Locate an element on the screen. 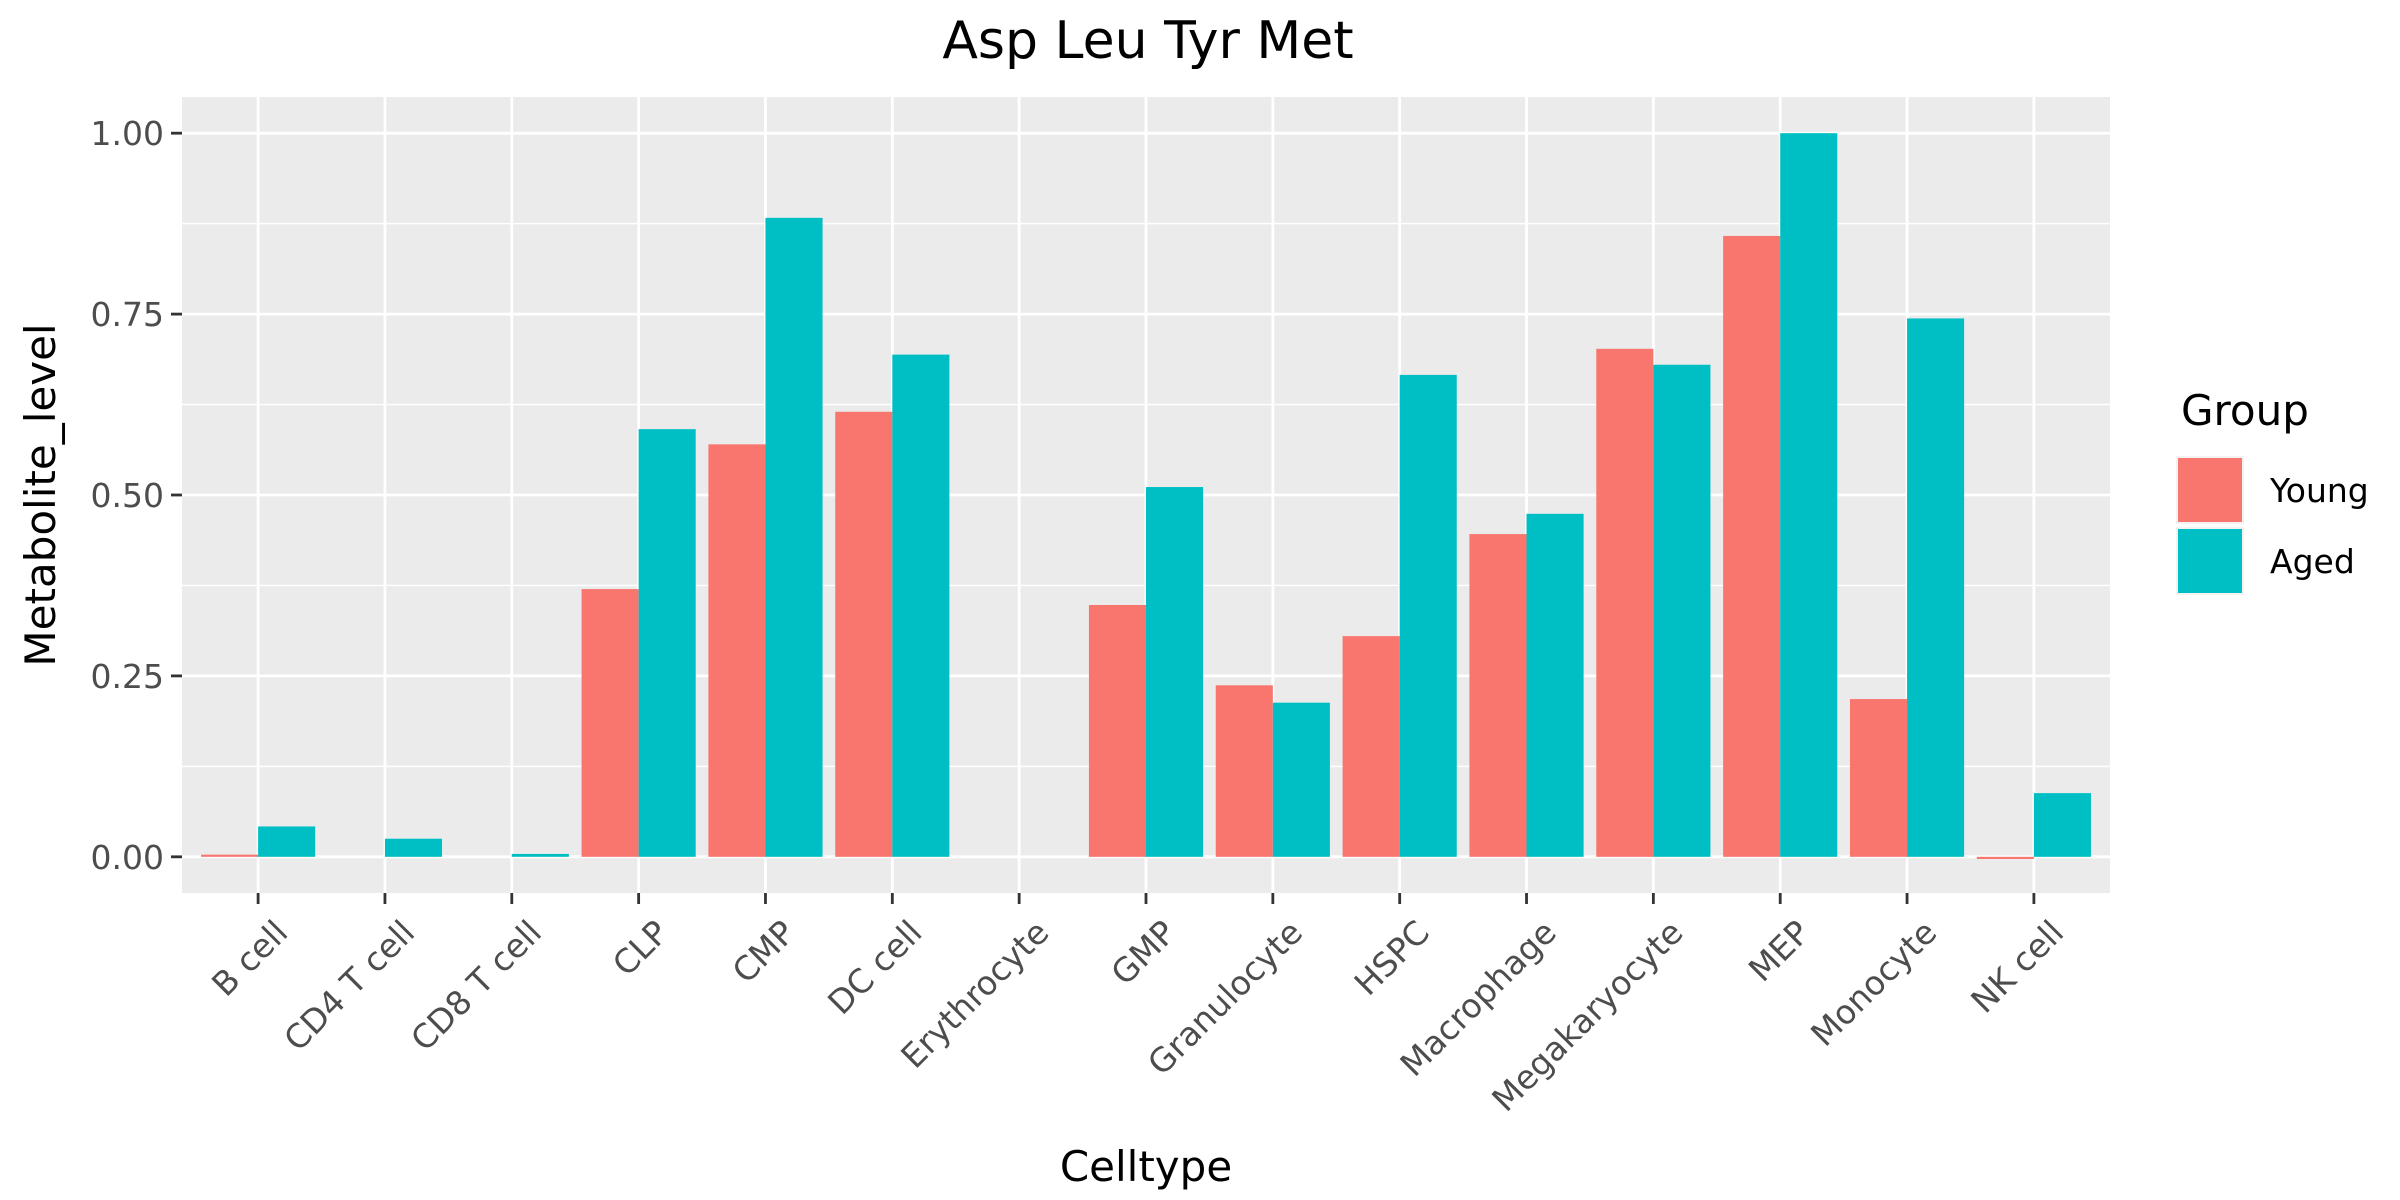 The width and height of the screenshot is (2400, 1200). x-tick-label: GMP is located at coordinates (1143, 953).